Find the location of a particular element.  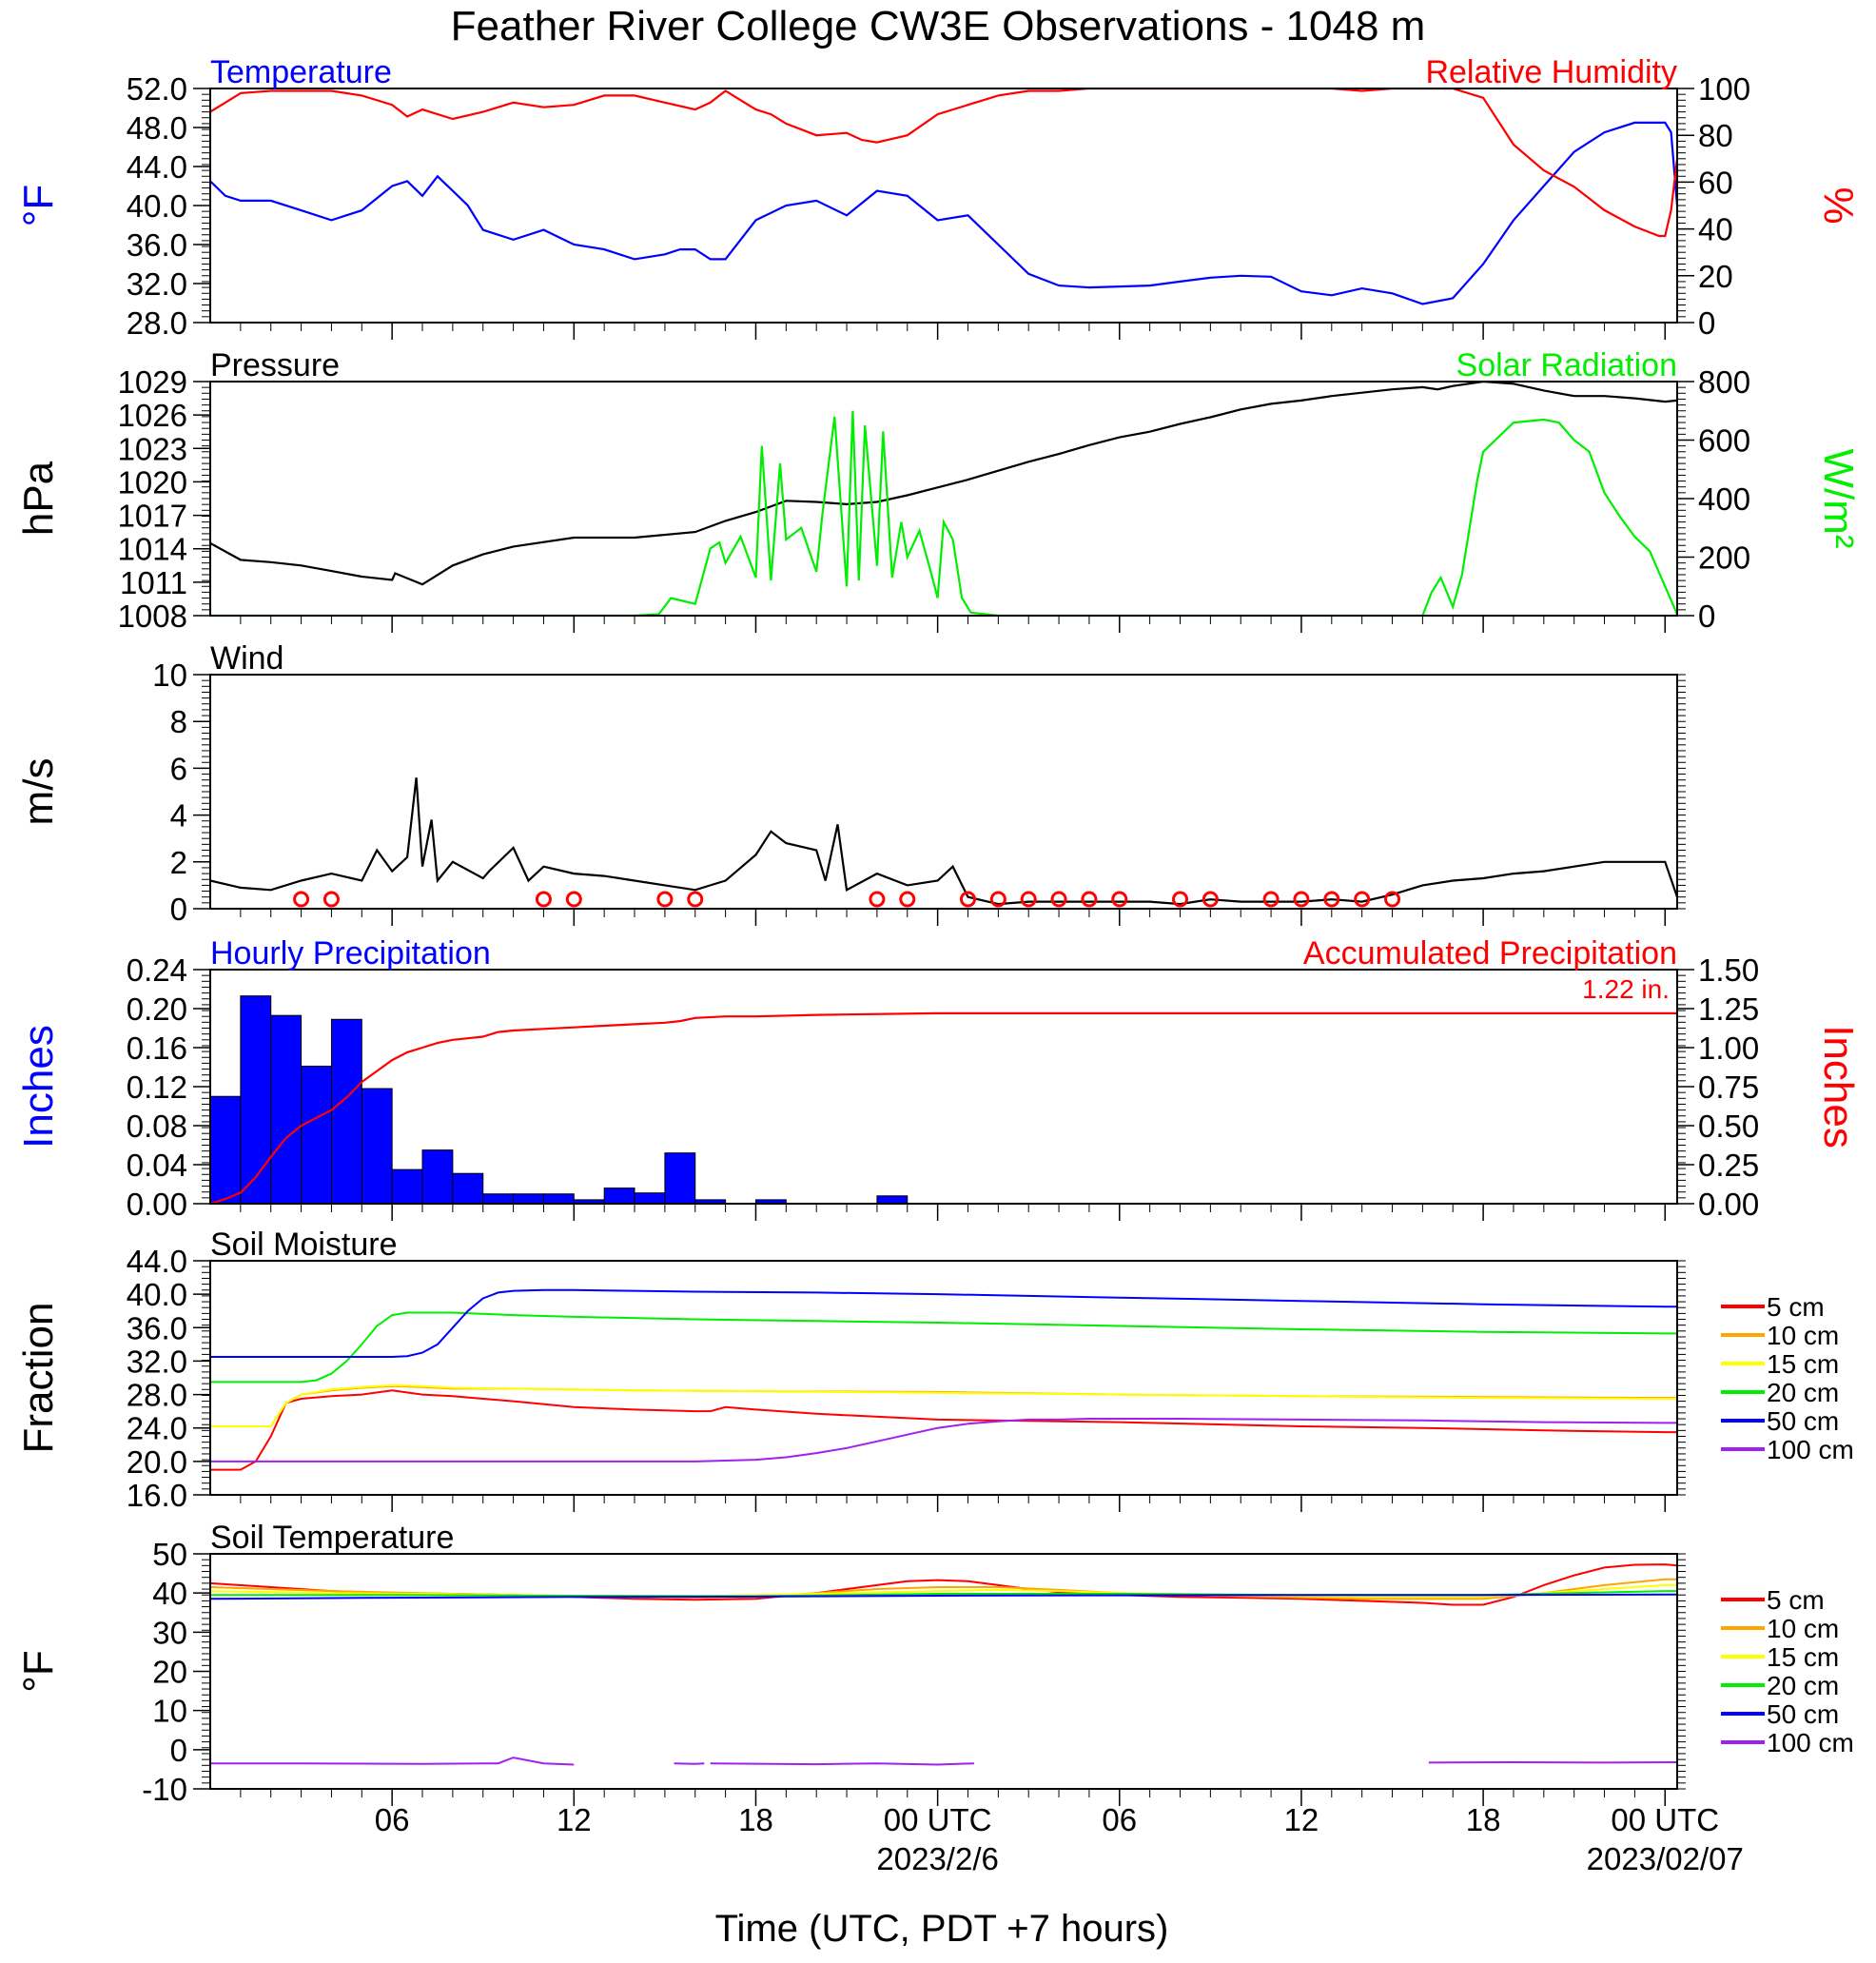

y-tick-label-right: 600 is located at coordinates (1724, 441).